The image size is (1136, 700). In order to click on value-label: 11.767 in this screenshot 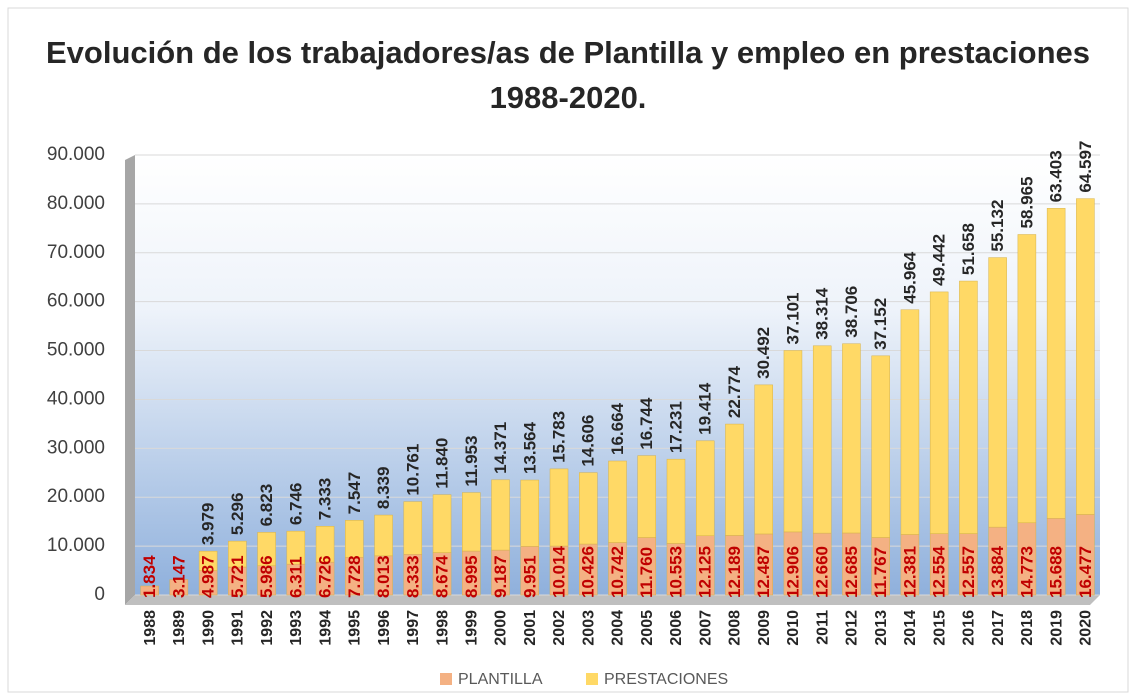, I will do `click(880, 572)`.